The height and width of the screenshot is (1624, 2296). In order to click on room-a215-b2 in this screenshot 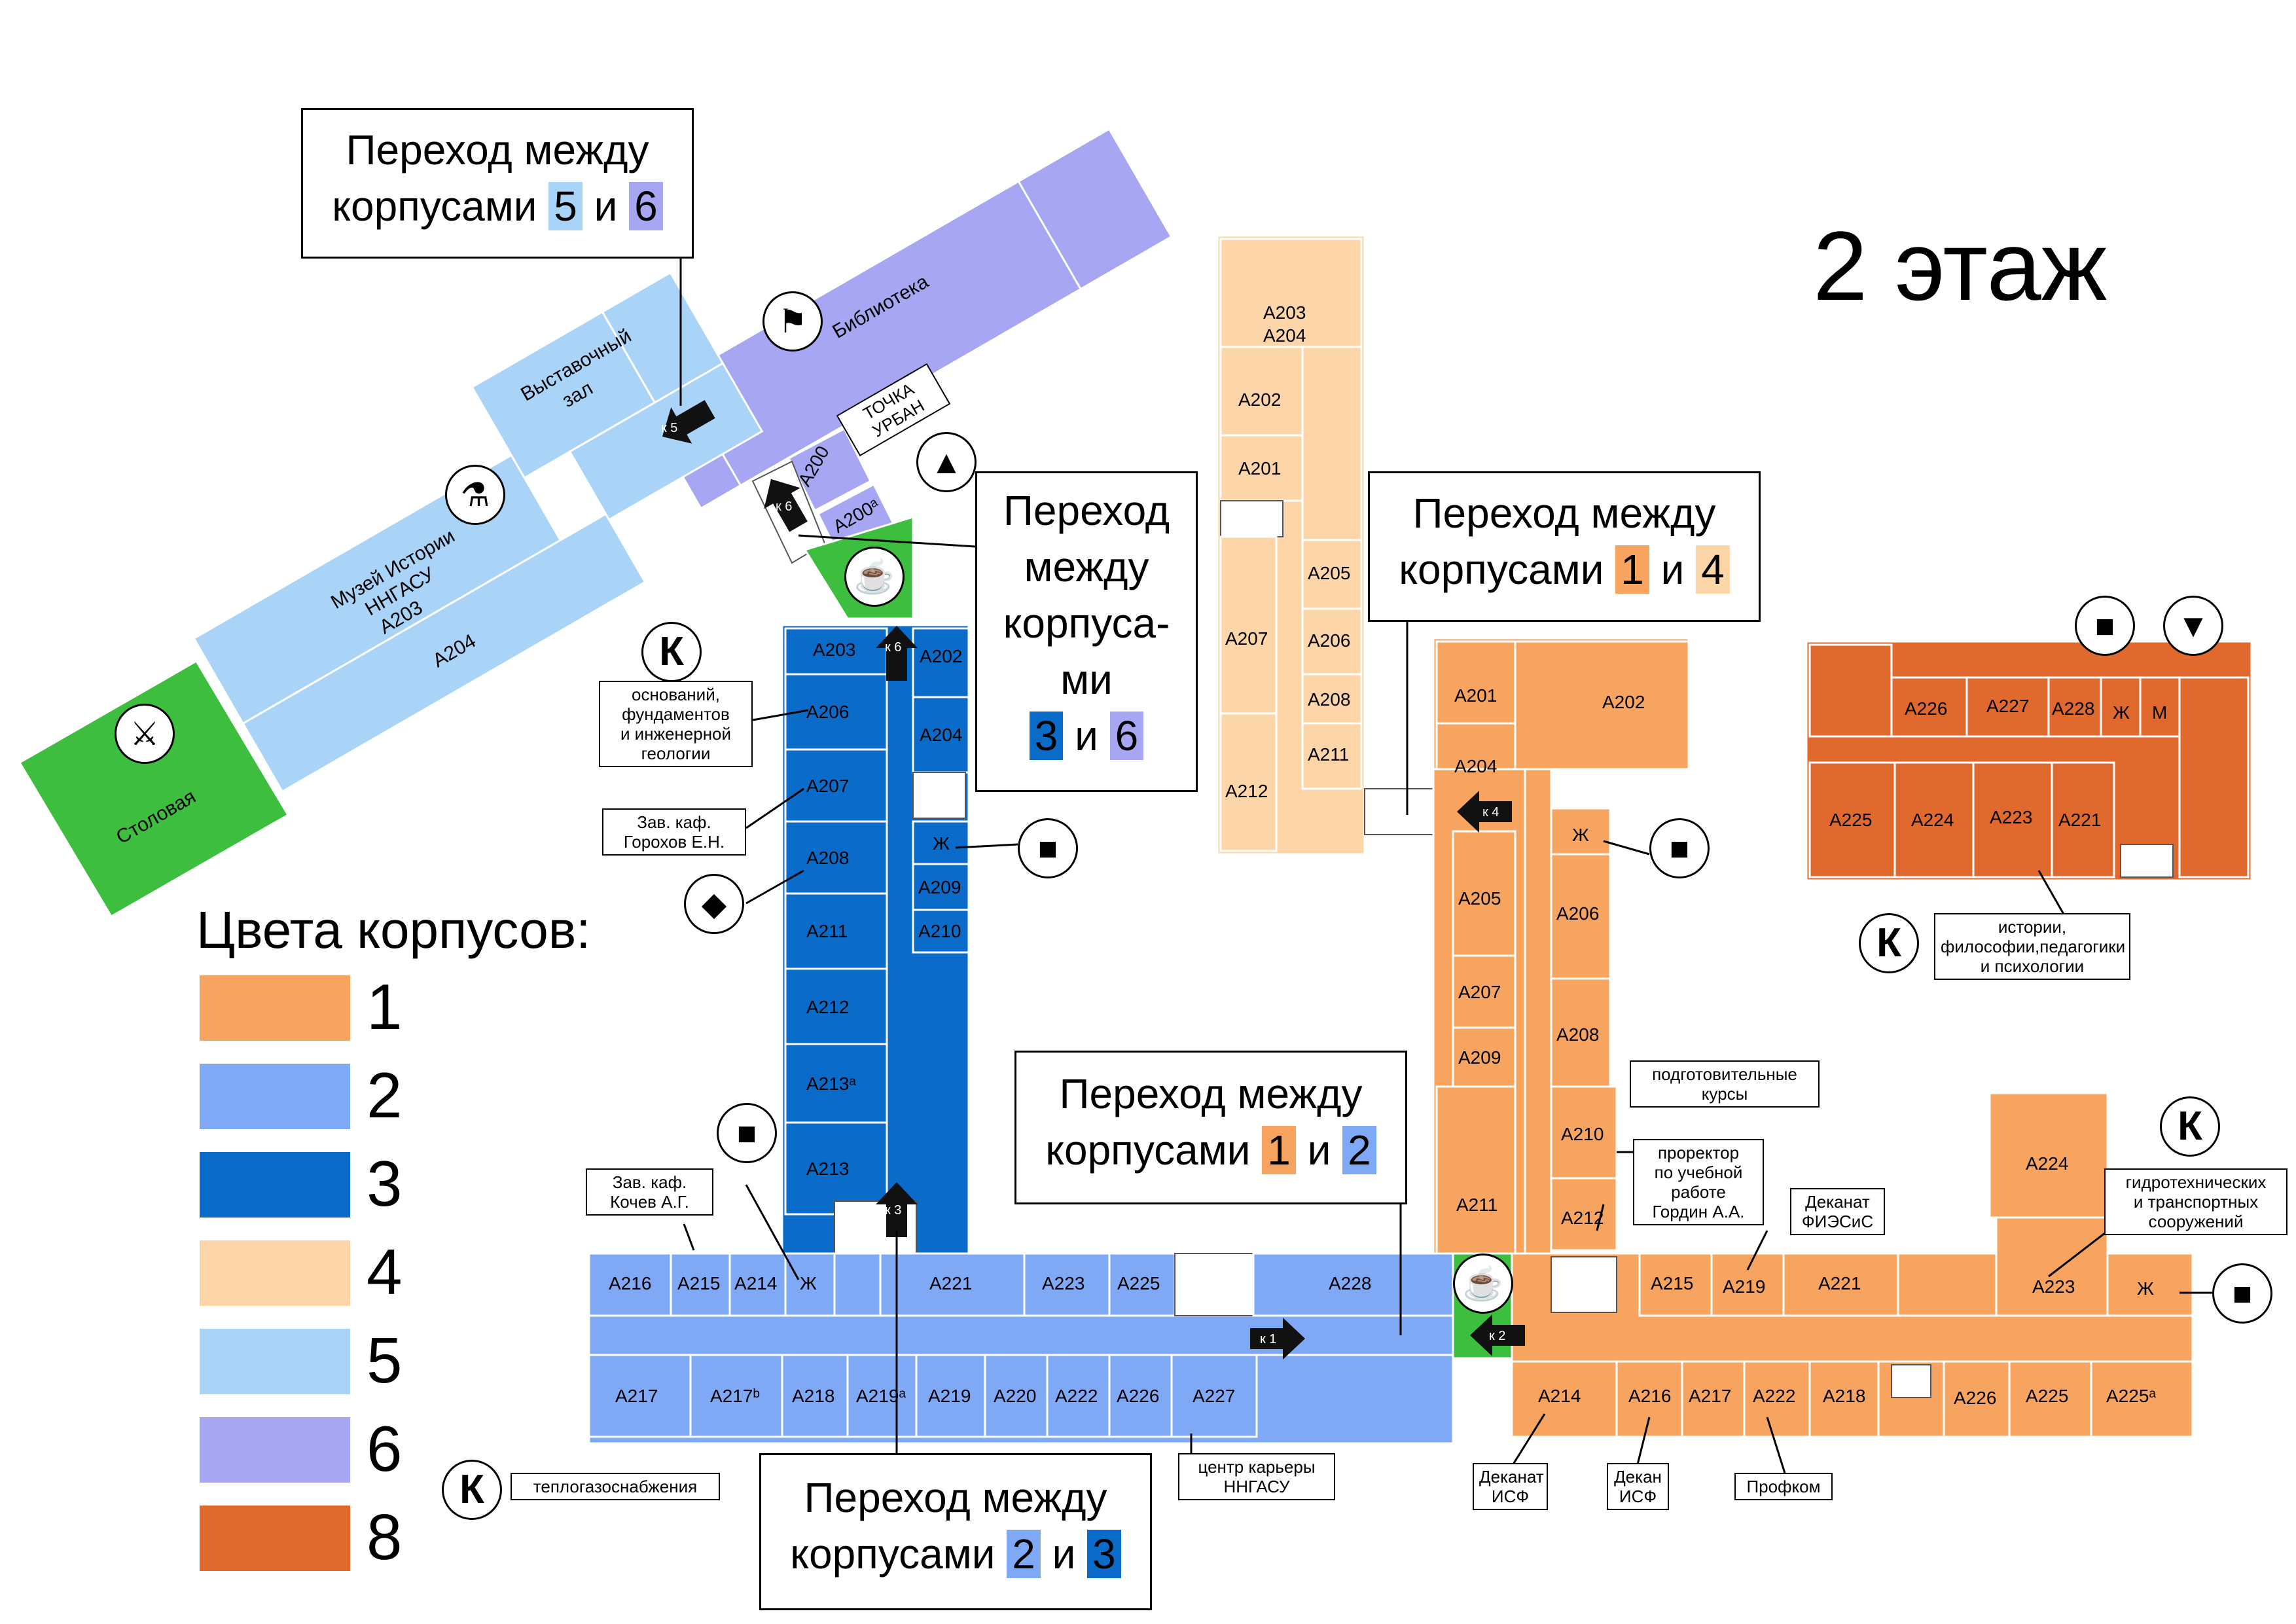, I will do `click(700, 1284)`.